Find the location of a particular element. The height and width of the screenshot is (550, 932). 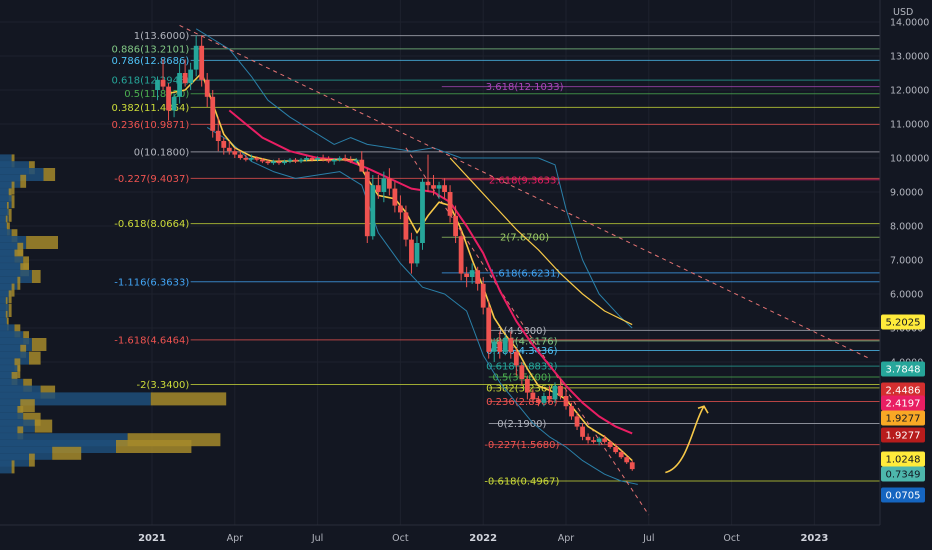

ma-extra-line is located at coordinates (541, 241).